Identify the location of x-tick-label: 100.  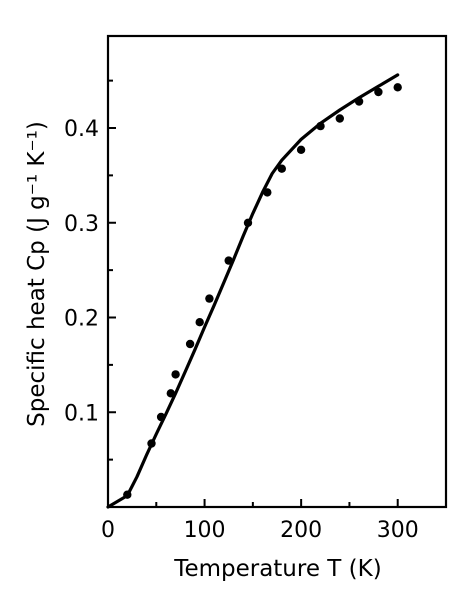
(205, 530).